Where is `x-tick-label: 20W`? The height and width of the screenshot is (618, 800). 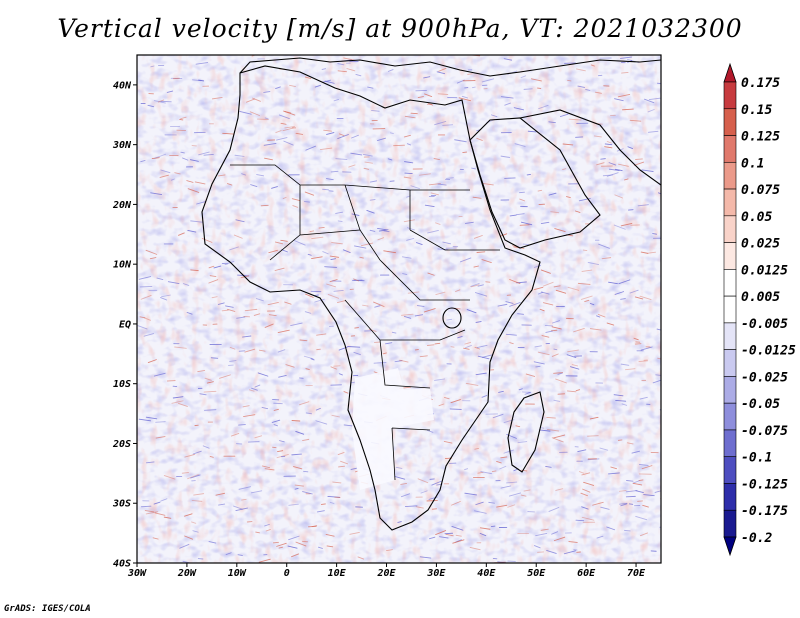 x-tick-label: 20W is located at coordinates (187, 573).